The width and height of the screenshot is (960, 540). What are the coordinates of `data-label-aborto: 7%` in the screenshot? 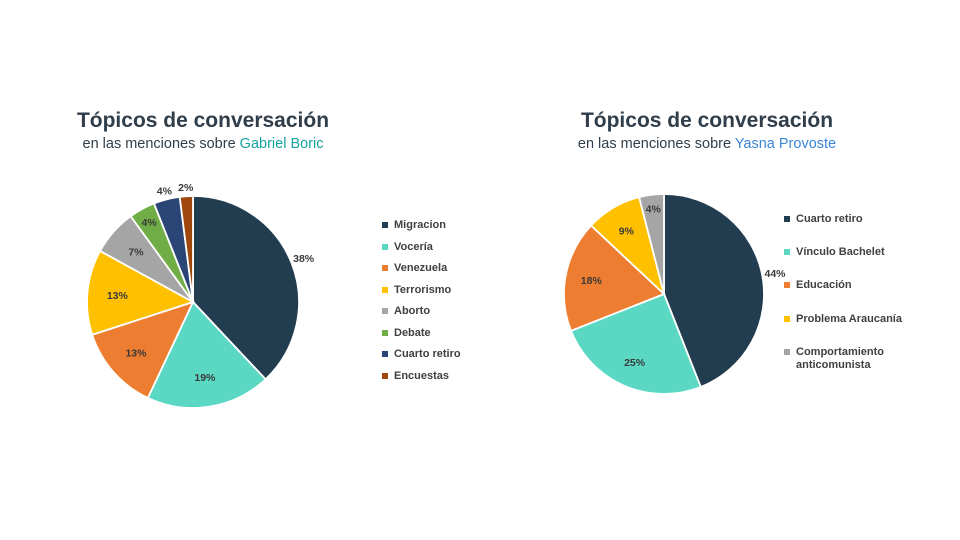 It's located at (136, 253).